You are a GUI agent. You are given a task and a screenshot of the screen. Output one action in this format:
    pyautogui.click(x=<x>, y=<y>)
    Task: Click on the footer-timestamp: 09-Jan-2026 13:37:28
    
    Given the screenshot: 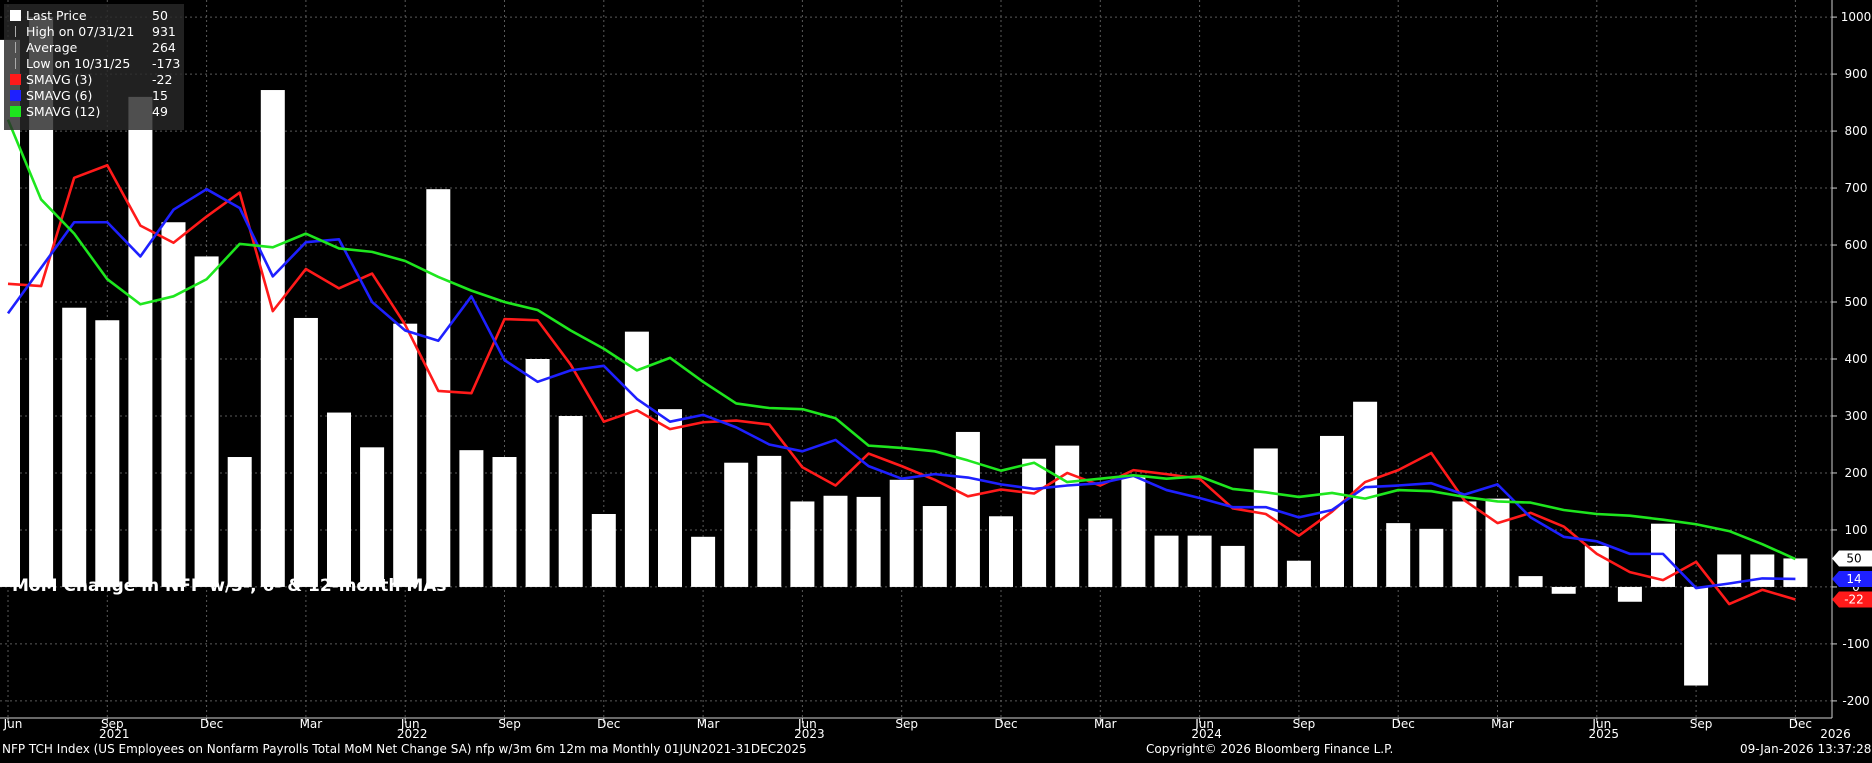 What is the action you would take?
    pyautogui.click(x=1806, y=749)
    